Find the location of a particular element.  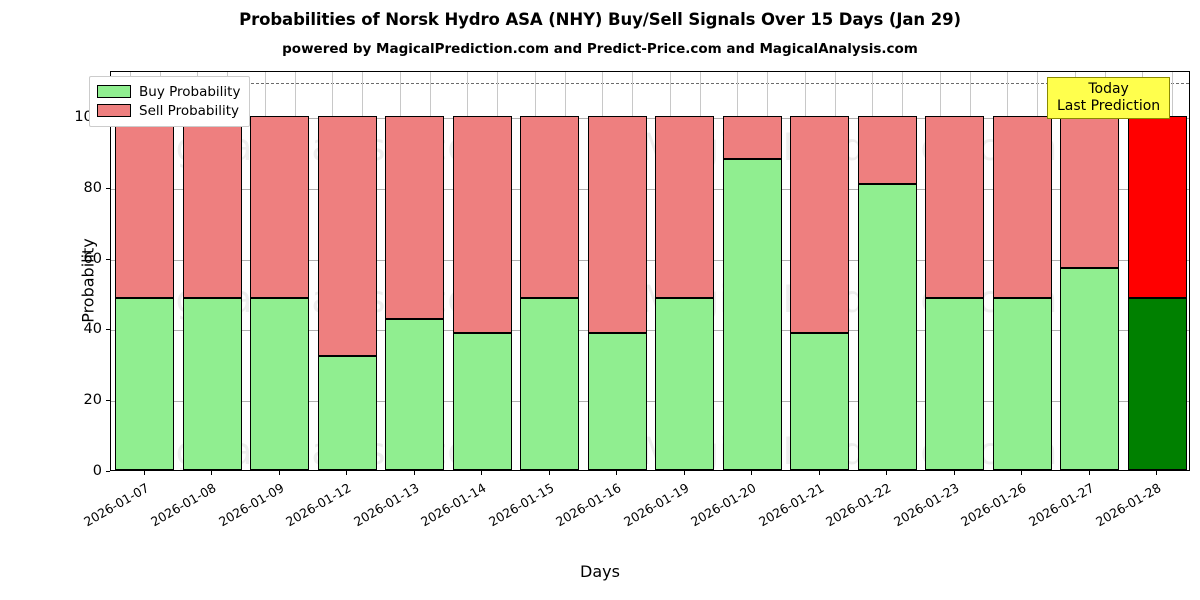

y-tick-label: 60 is located at coordinates (92, 258).